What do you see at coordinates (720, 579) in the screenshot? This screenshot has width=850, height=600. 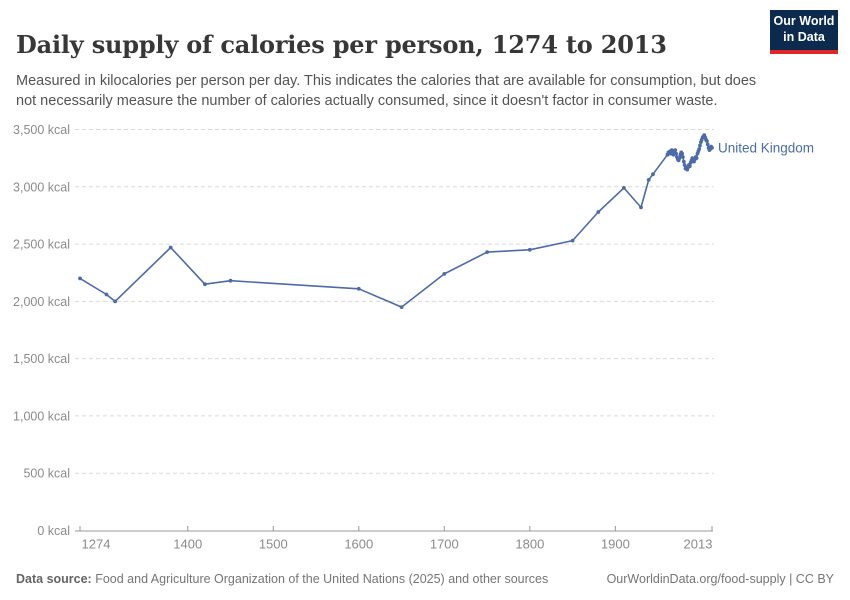 I see `attribution-link: OurWorldinData.org/food-supply | CC BY` at bounding box center [720, 579].